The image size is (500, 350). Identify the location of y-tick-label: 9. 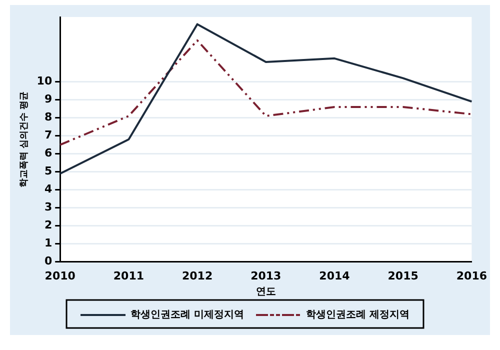
(48, 99).